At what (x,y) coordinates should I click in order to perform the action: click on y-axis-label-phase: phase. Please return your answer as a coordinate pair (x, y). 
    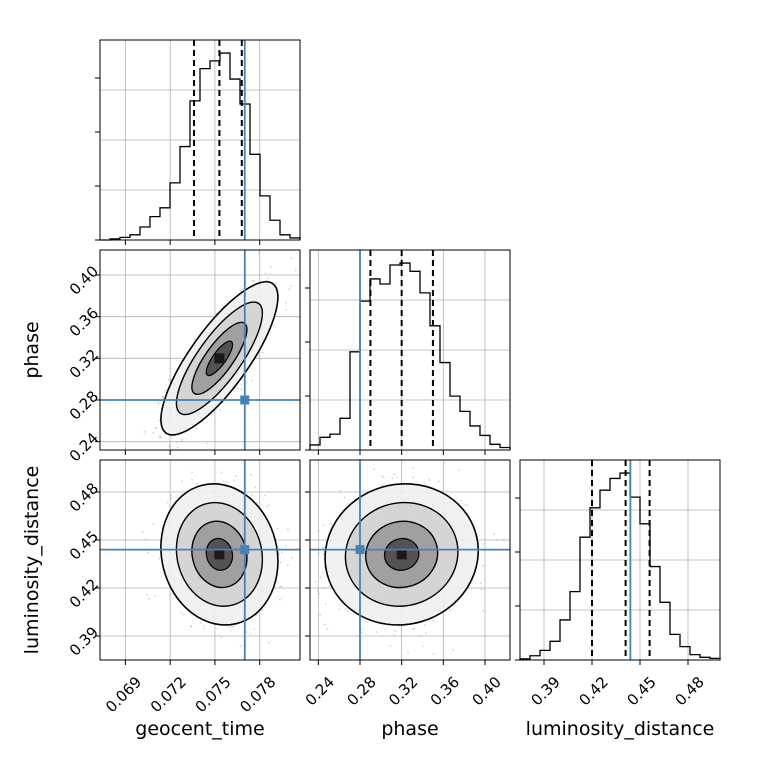
    Looking at the image, I should click on (32, 349).